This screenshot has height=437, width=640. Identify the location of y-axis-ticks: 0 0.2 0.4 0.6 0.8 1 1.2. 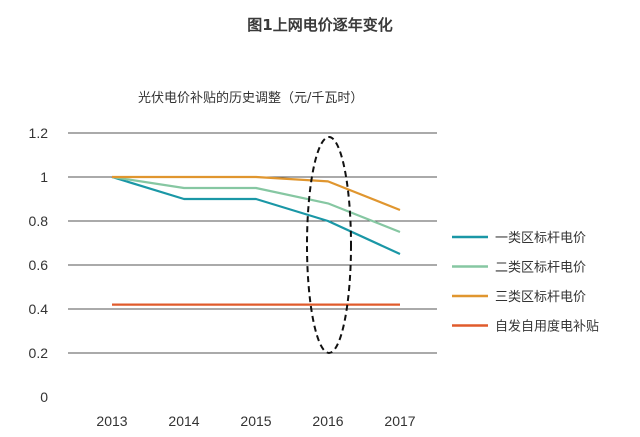
(39, 265).